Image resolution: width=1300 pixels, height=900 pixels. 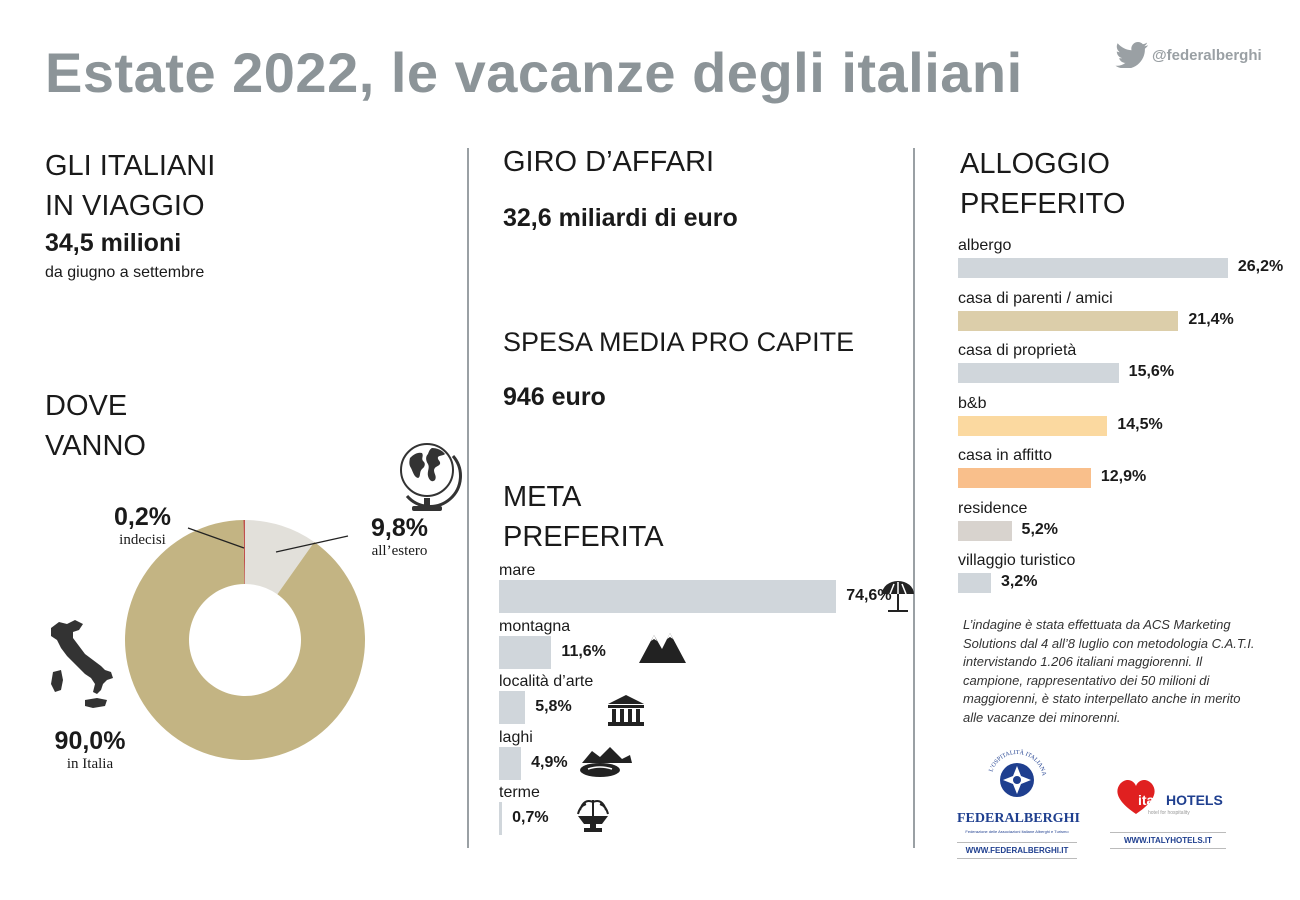 I want to click on destination-heading-line1: DOVE, so click(x=86, y=406).